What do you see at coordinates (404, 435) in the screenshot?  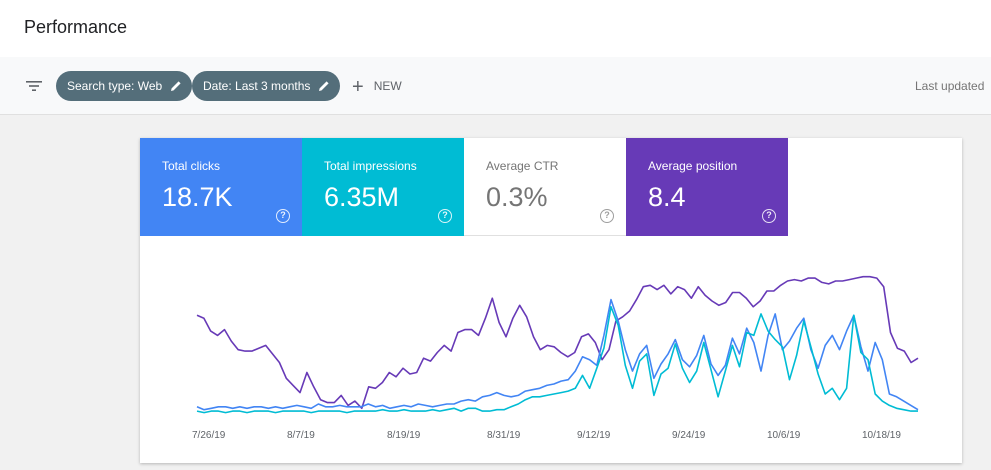 I see `x-tick-label: 8/19/19` at bounding box center [404, 435].